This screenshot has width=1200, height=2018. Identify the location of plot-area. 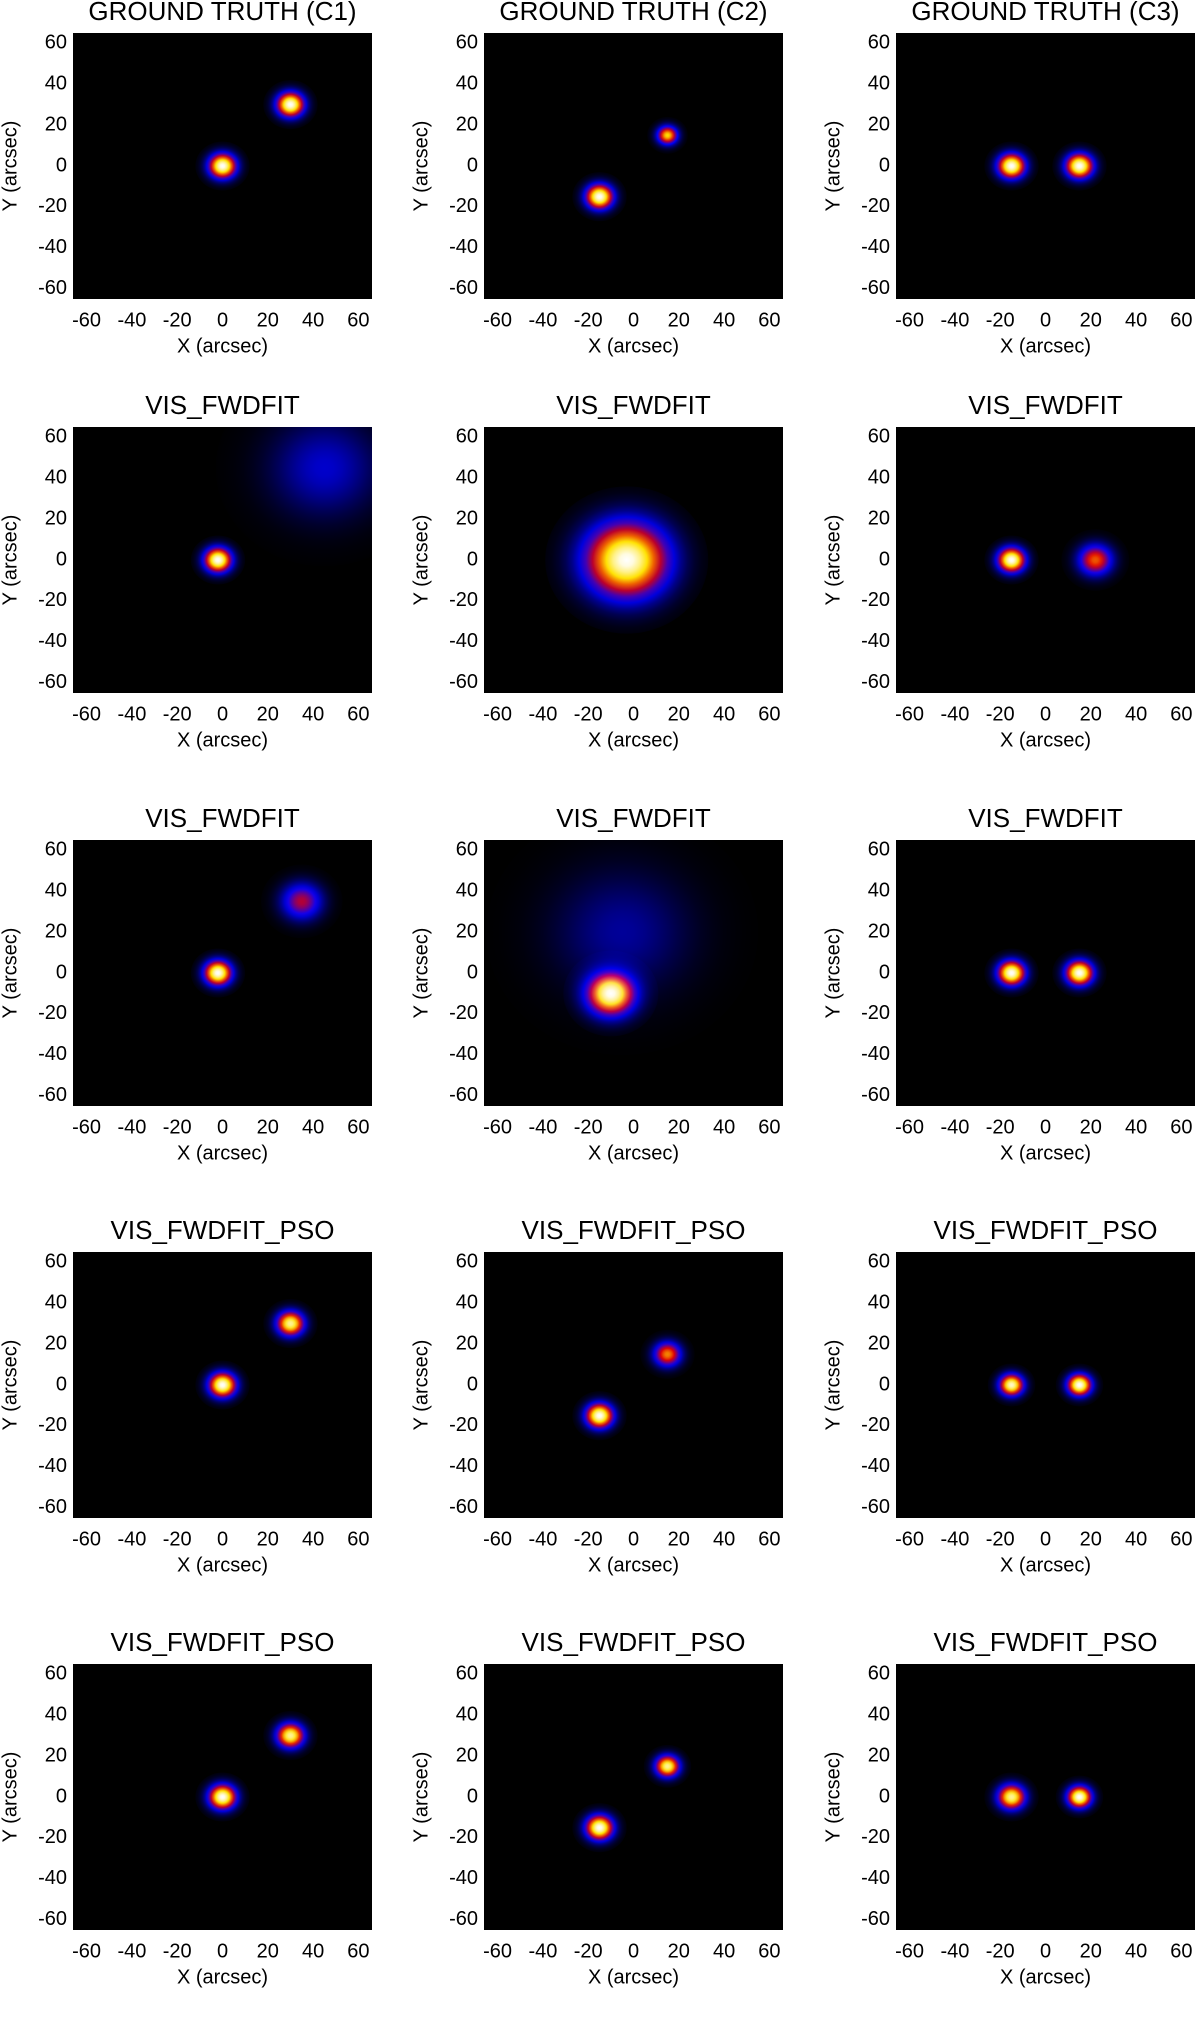
(1045, 166).